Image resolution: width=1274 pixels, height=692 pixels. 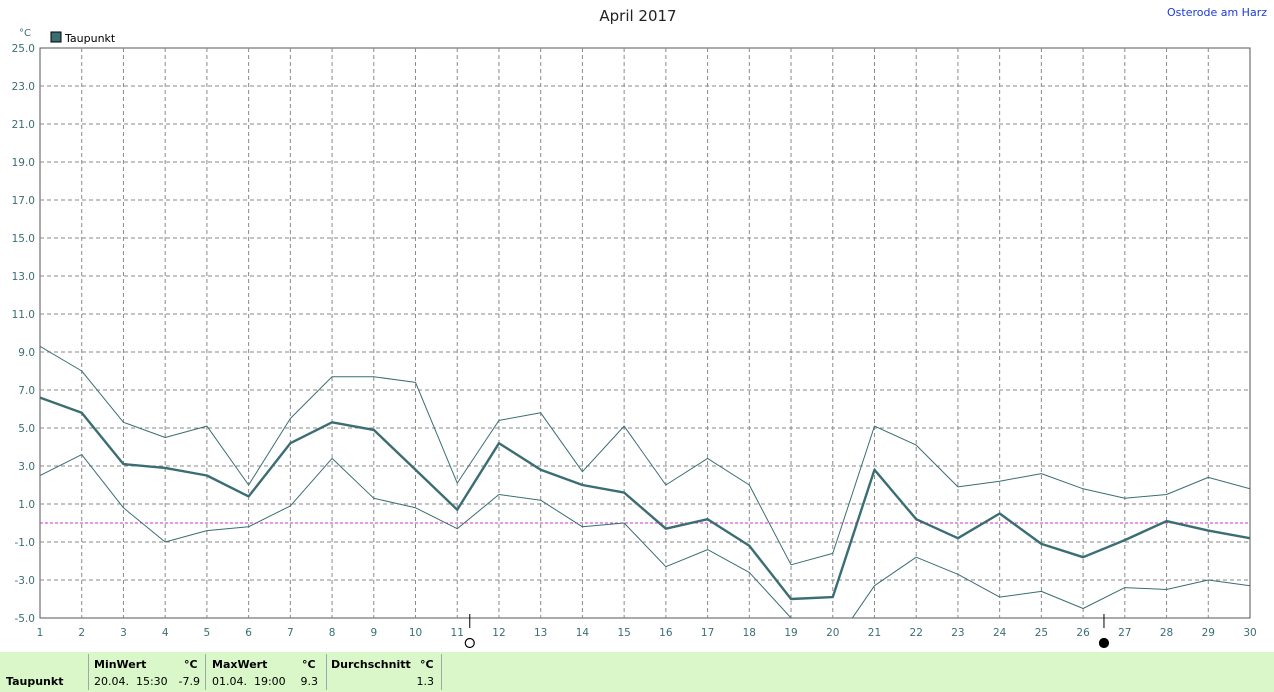 What do you see at coordinates (583, 633) in the screenshot?
I see `x-tick-label: 14` at bounding box center [583, 633].